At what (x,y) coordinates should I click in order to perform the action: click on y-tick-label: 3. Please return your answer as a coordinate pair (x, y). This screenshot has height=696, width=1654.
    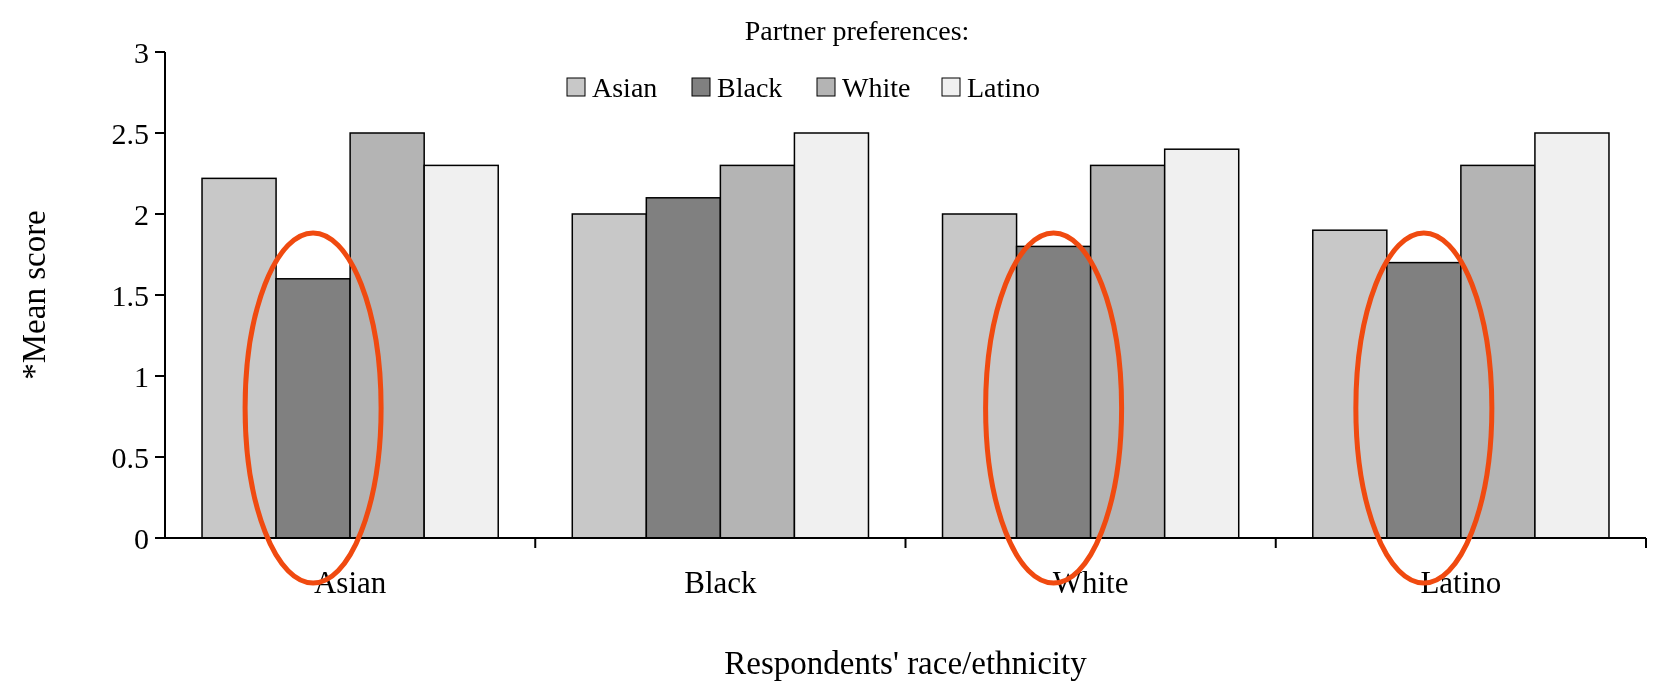
    Looking at the image, I should click on (141, 52).